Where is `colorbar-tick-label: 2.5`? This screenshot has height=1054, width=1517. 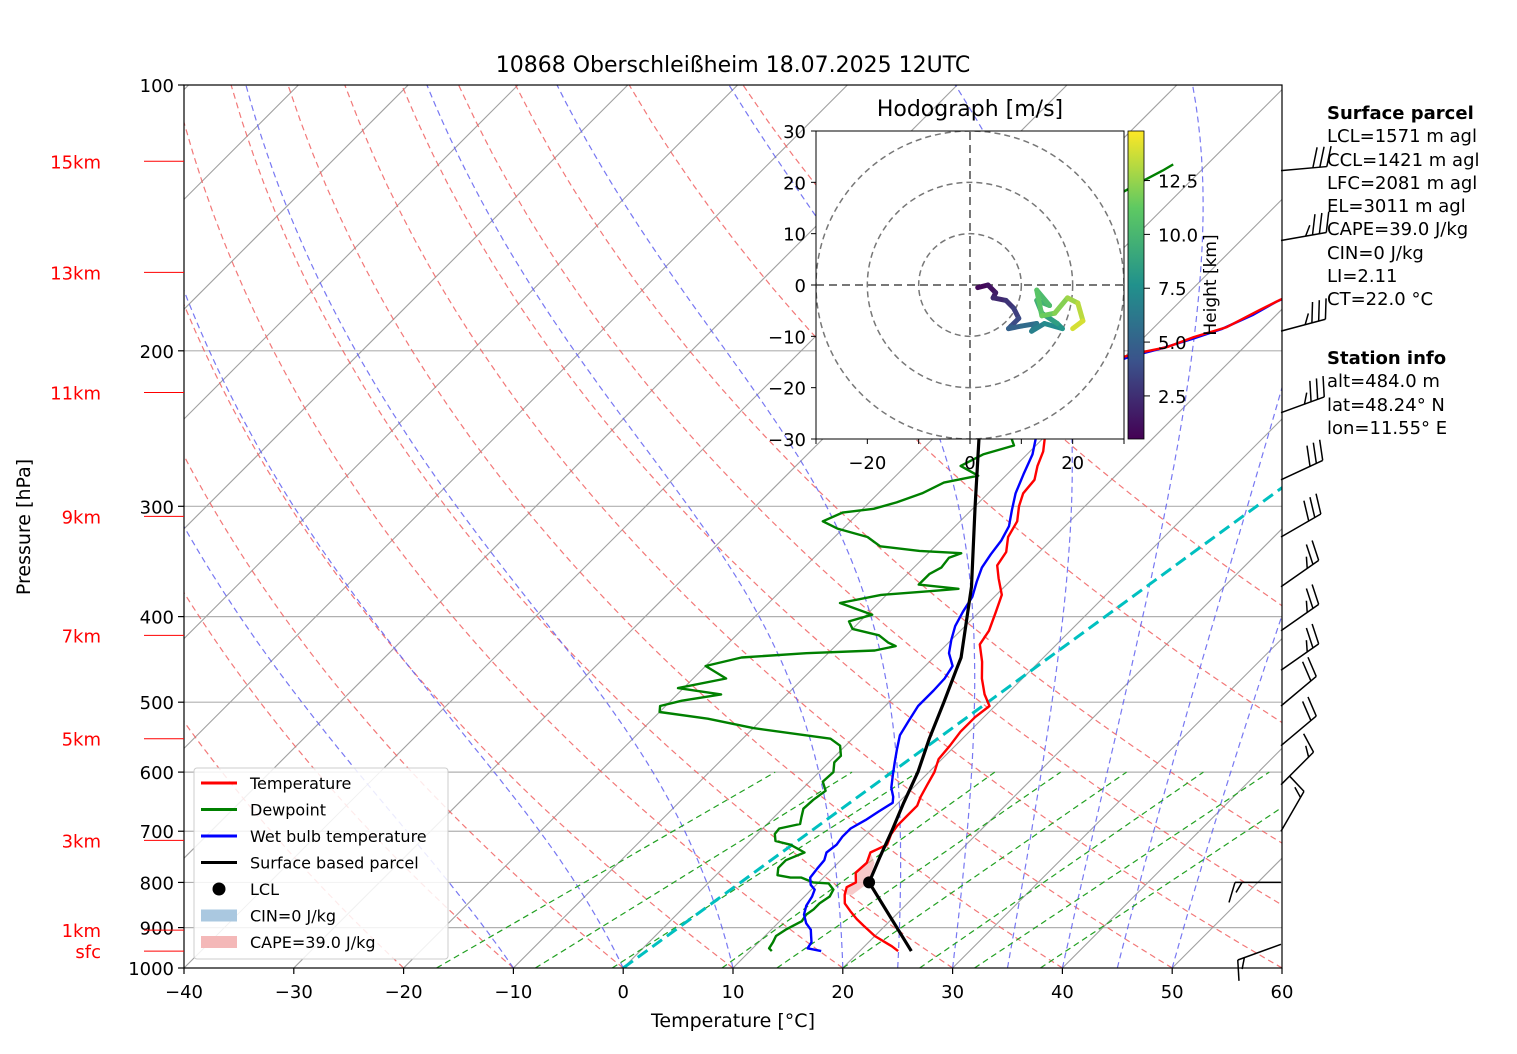
colorbar-tick-label: 2.5 is located at coordinates (1172, 397).